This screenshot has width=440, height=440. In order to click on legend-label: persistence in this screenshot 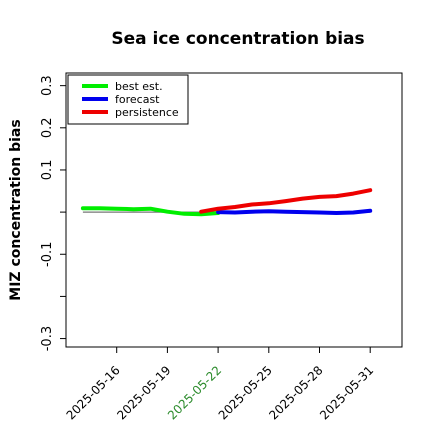, I will do `click(147, 112)`.